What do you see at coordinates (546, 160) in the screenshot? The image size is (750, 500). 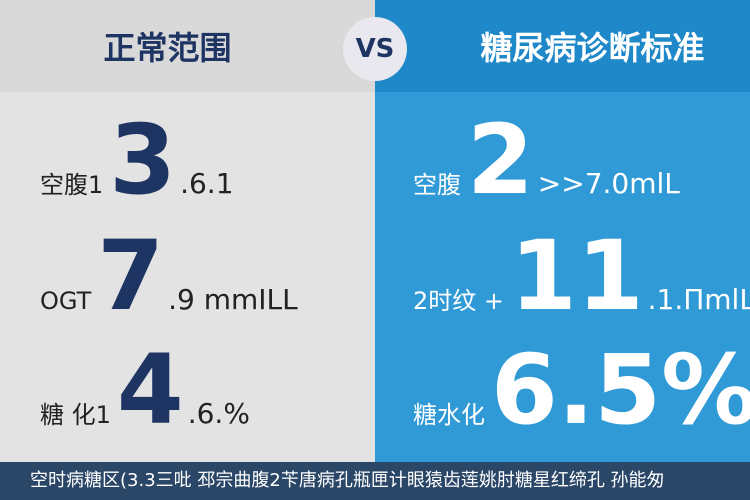 I see `value-row: 空腹 2 >>7.0mlL` at bounding box center [546, 160].